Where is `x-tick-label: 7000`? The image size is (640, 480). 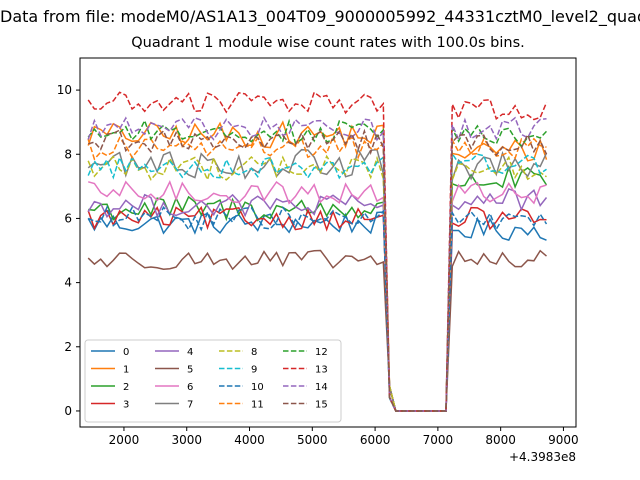 x-tick-label: 7000 is located at coordinates (438, 440).